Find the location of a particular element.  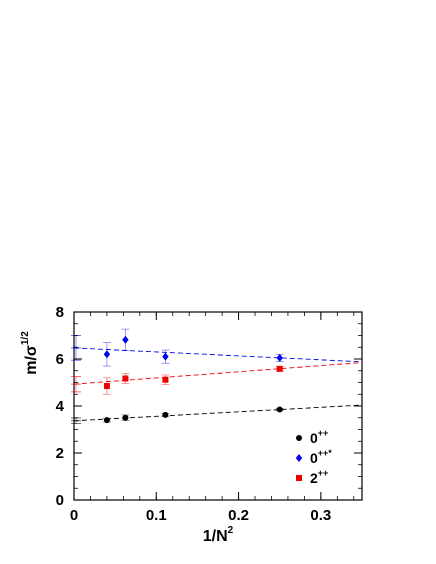

legend-label: 2++ is located at coordinates (319, 477).